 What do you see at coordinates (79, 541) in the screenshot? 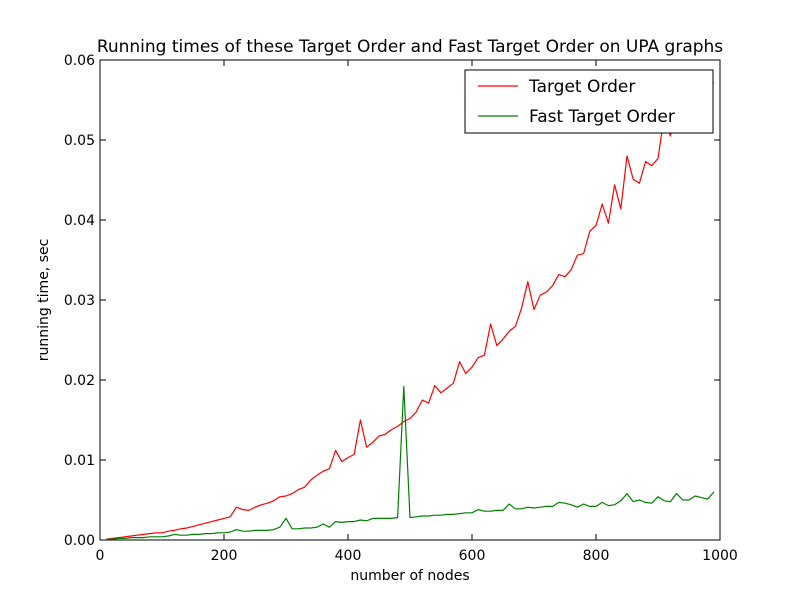
I see `y-tick-label: 0.00` at bounding box center [79, 541].